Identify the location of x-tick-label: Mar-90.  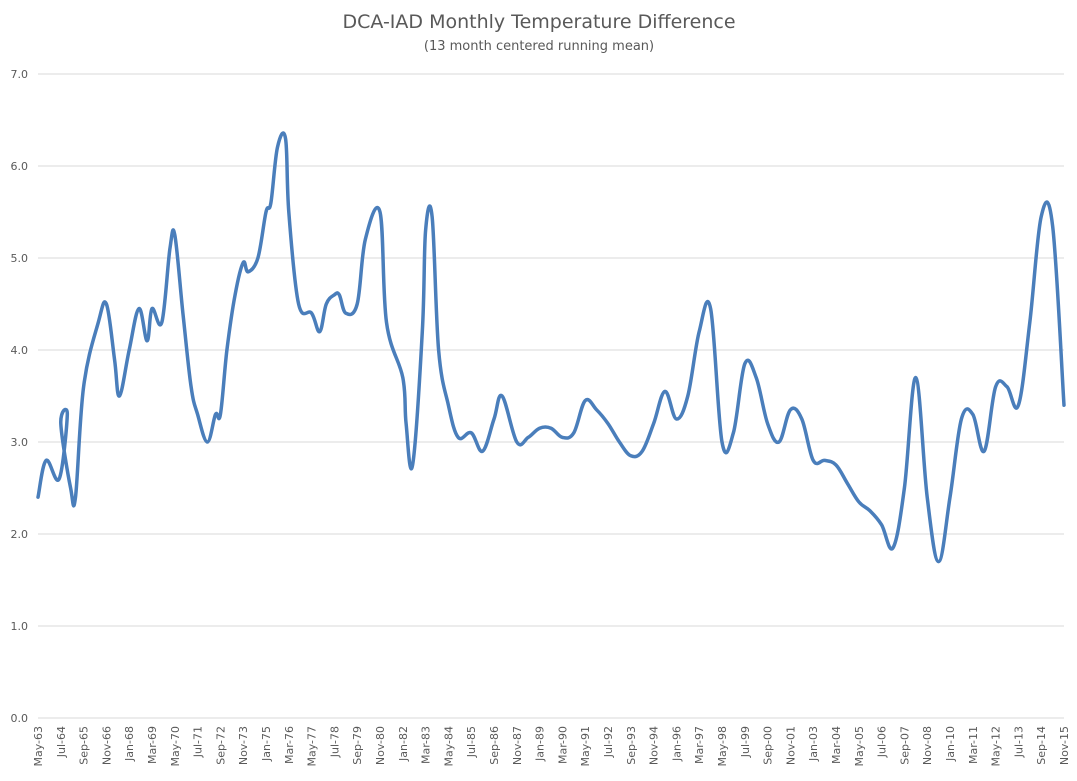
(562, 745).